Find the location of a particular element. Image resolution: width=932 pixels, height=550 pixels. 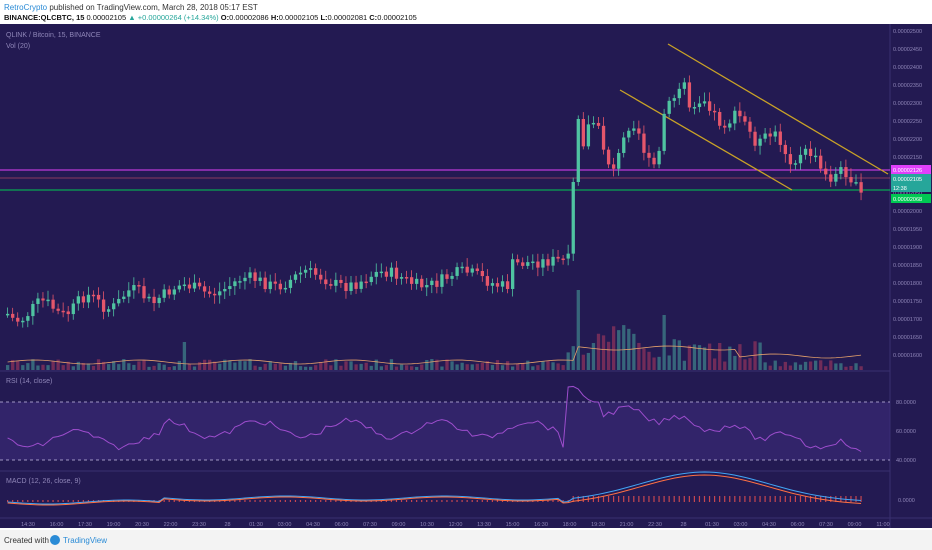

author-link: RetroCrypto is located at coordinates (26, 7).